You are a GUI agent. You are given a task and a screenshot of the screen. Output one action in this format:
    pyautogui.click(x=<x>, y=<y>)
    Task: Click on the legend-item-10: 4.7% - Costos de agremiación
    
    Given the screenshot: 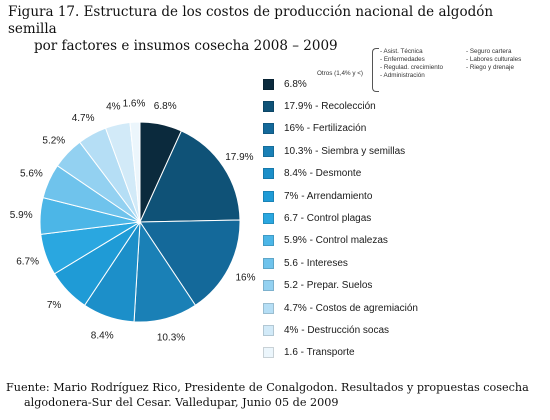 What is the action you would take?
    pyautogui.click(x=358, y=308)
    